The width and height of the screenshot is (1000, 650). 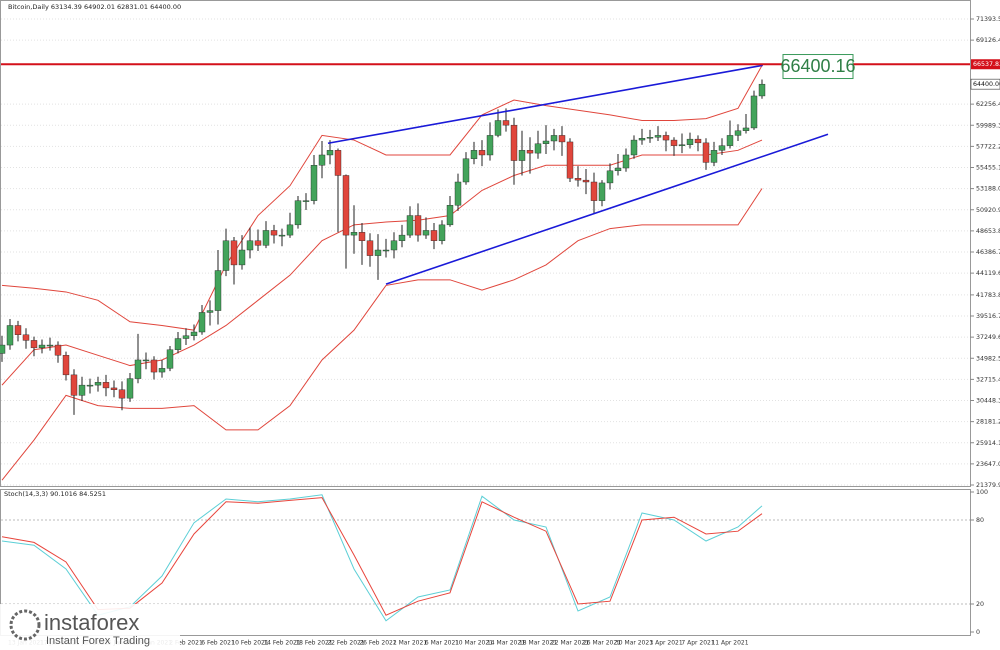 What do you see at coordinates (538, 643) in the screenshot?
I see `x-tick-label: 18 Mar 2021` at bounding box center [538, 643].